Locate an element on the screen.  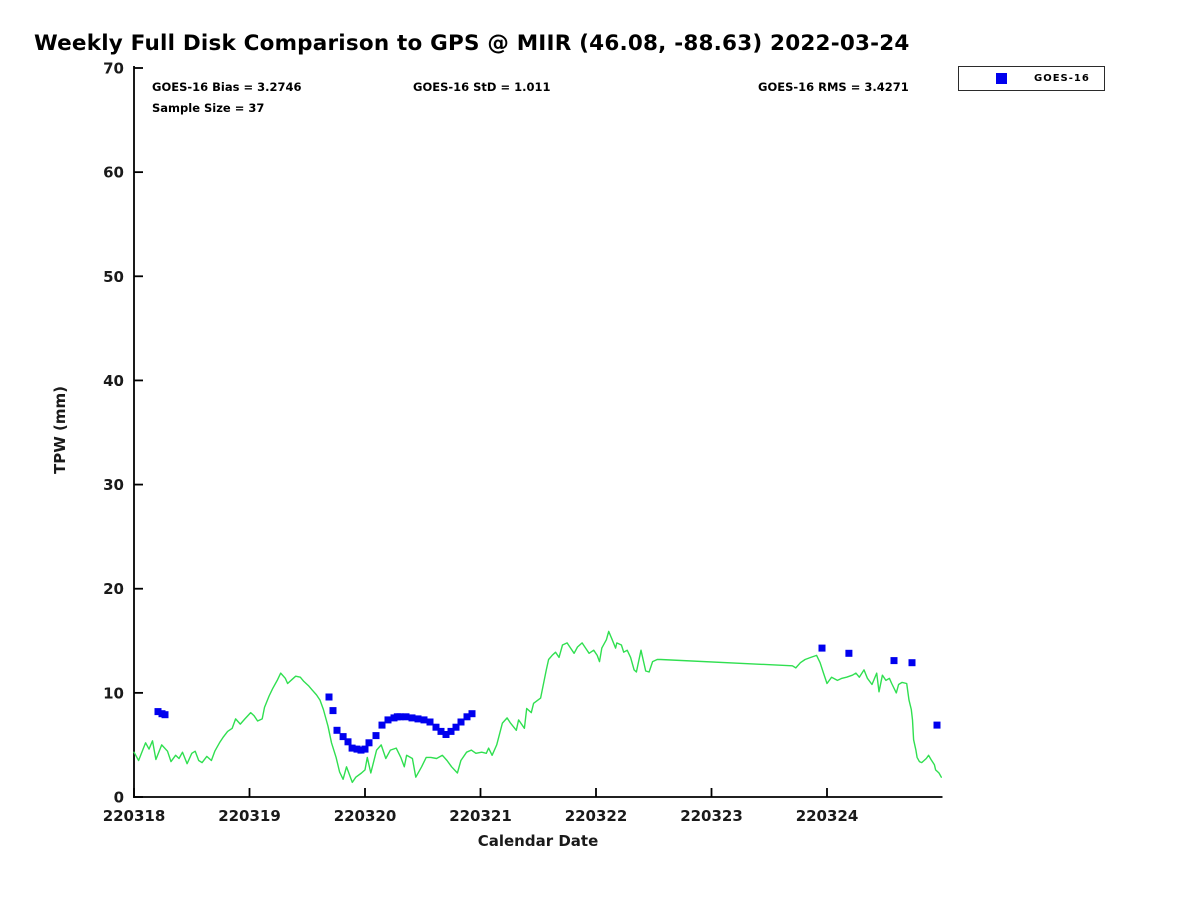
x-tick-label: 220321 is located at coordinates (480, 816).